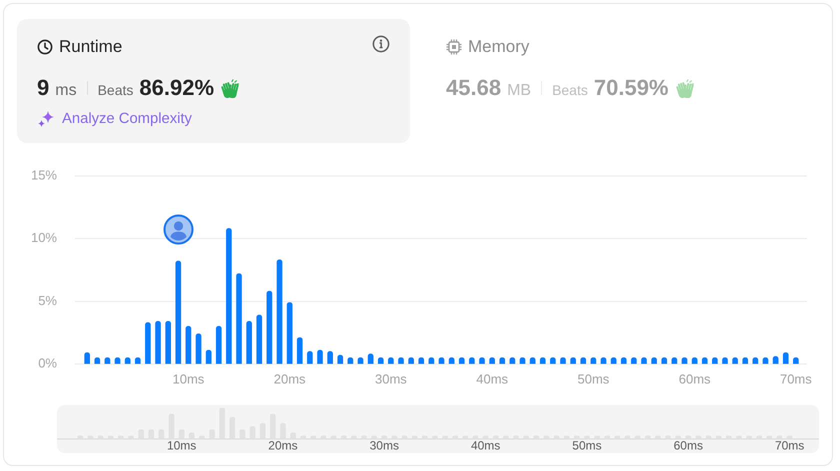 This screenshot has height=471, width=840. Describe the element at coordinates (48, 363) in the screenshot. I see `y-tick-label: 0%` at that location.